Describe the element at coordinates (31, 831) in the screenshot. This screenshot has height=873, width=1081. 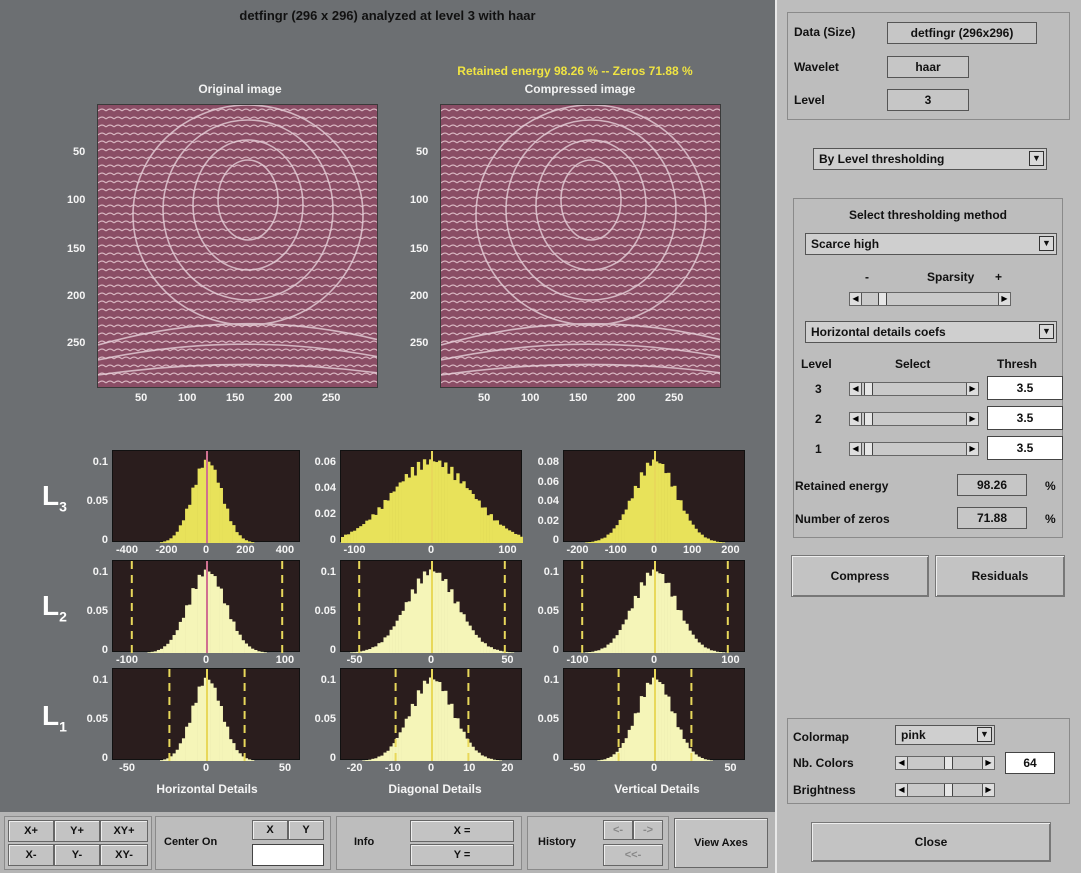
I see `zoom-x-plus-button: X+` at that location.